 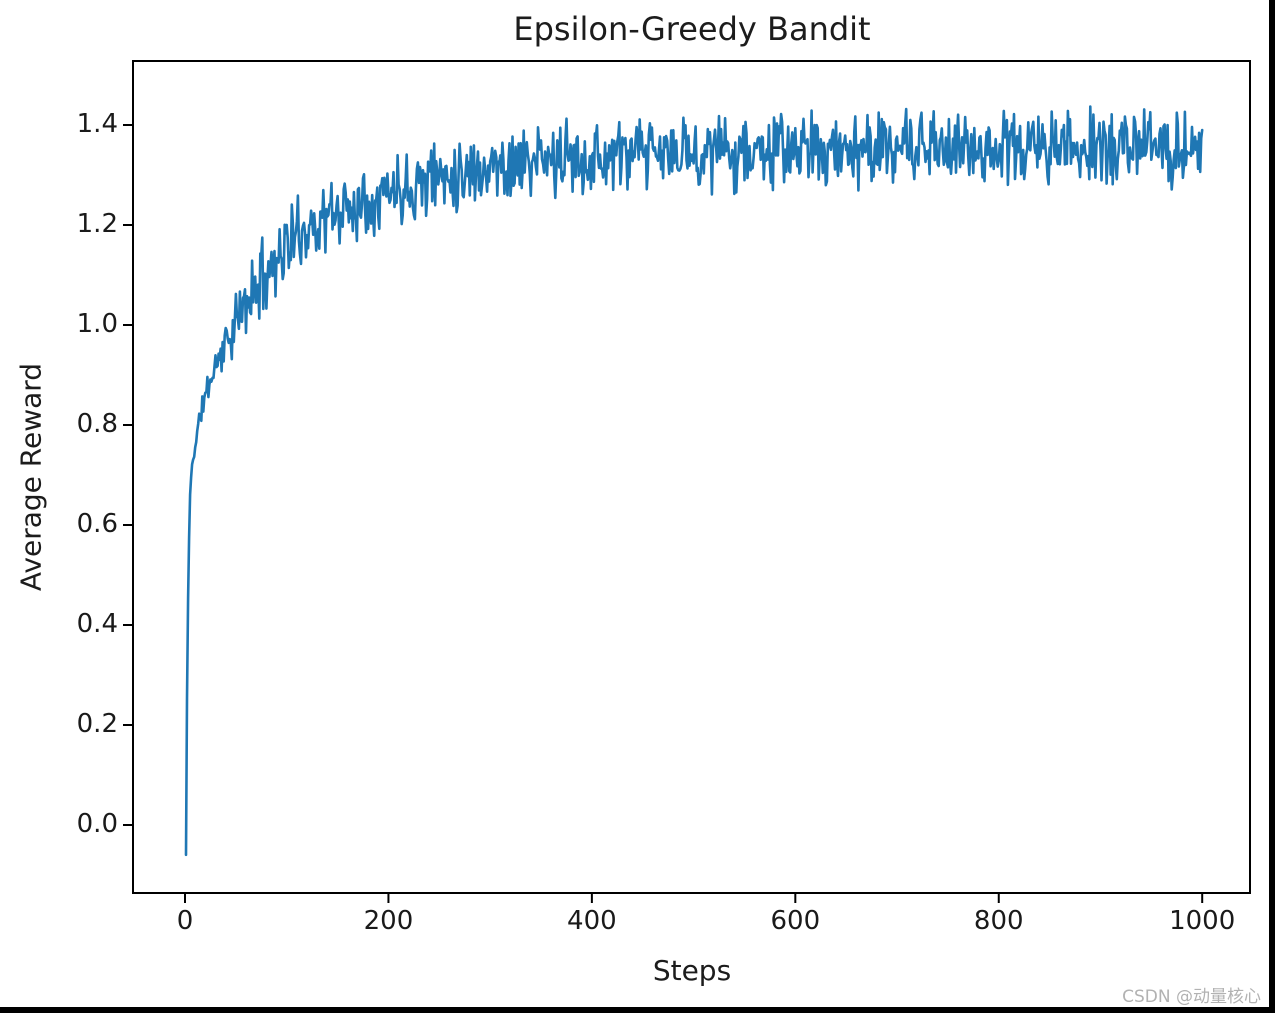 I want to click on x-tick-label: 200, so click(x=388, y=921).